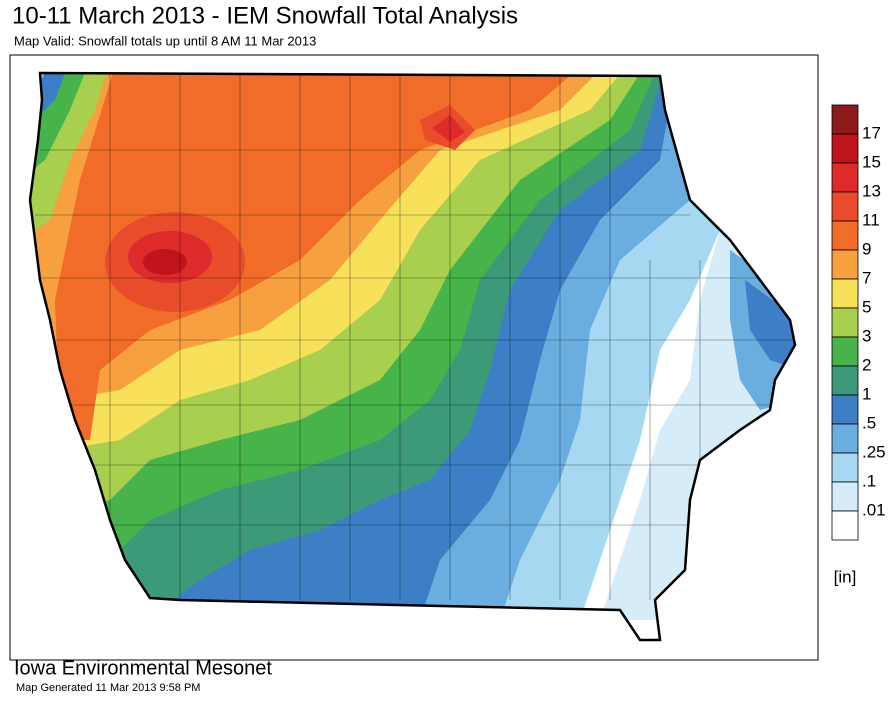  What do you see at coordinates (874, 509) in the screenshot?
I see `legend-label: .01` at bounding box center [874, 509].